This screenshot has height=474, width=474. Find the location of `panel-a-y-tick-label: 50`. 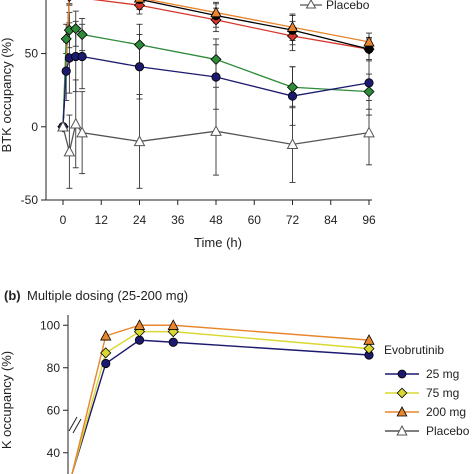

panel-a-y-tick-label: 50 is located at coordinates (32, 54).